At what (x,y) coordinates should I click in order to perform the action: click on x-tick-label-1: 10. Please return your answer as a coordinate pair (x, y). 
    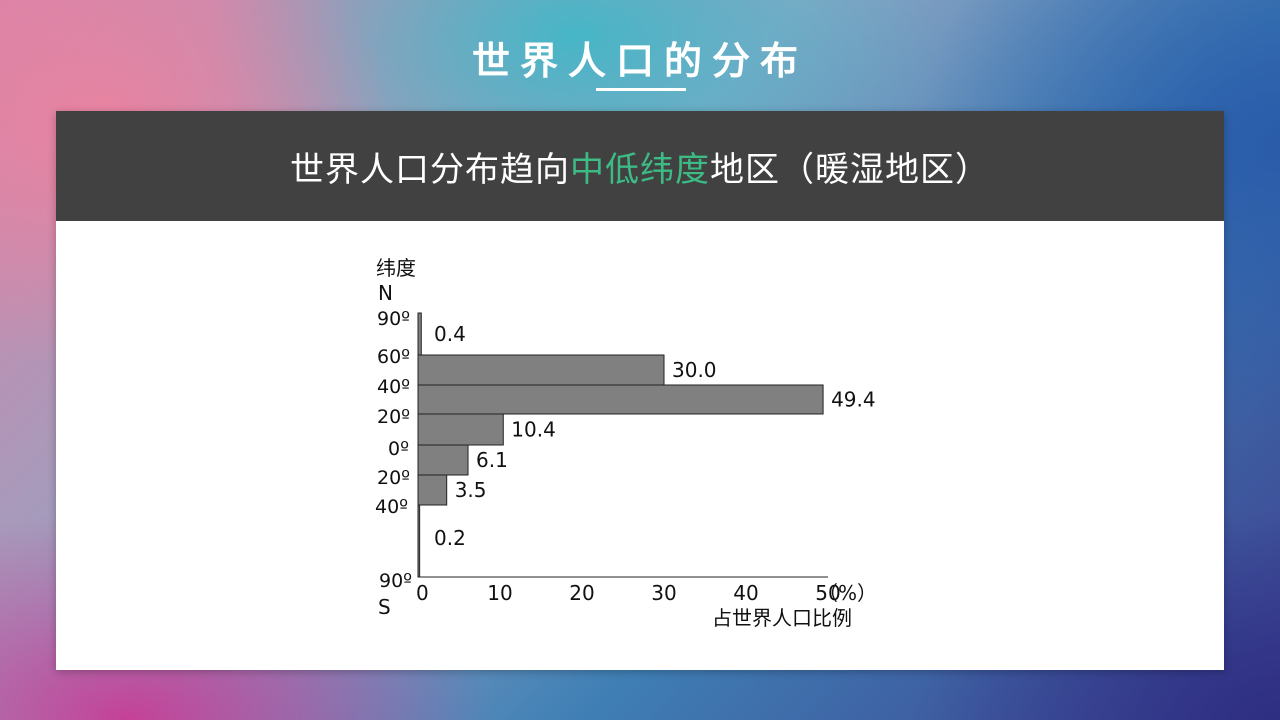
    Looking at the image, I should click on (499, 593).